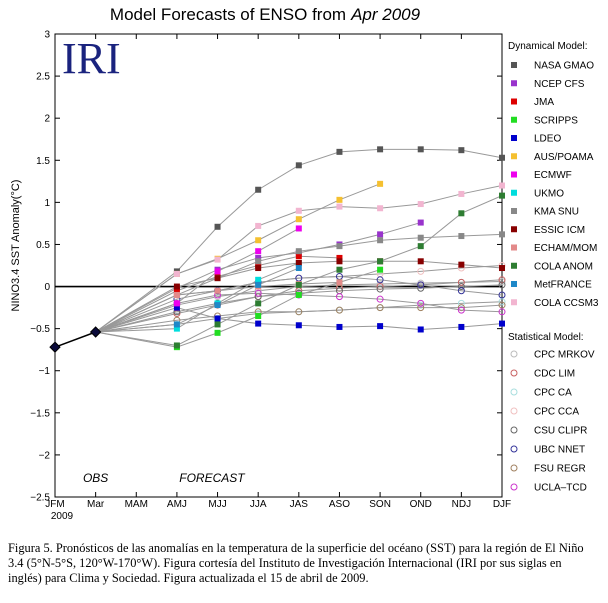  What do you see at coordinates (554, 374) in the screenshot?
I see `legend-entry-label: CDC LIM` at bounding box center [554, 374].